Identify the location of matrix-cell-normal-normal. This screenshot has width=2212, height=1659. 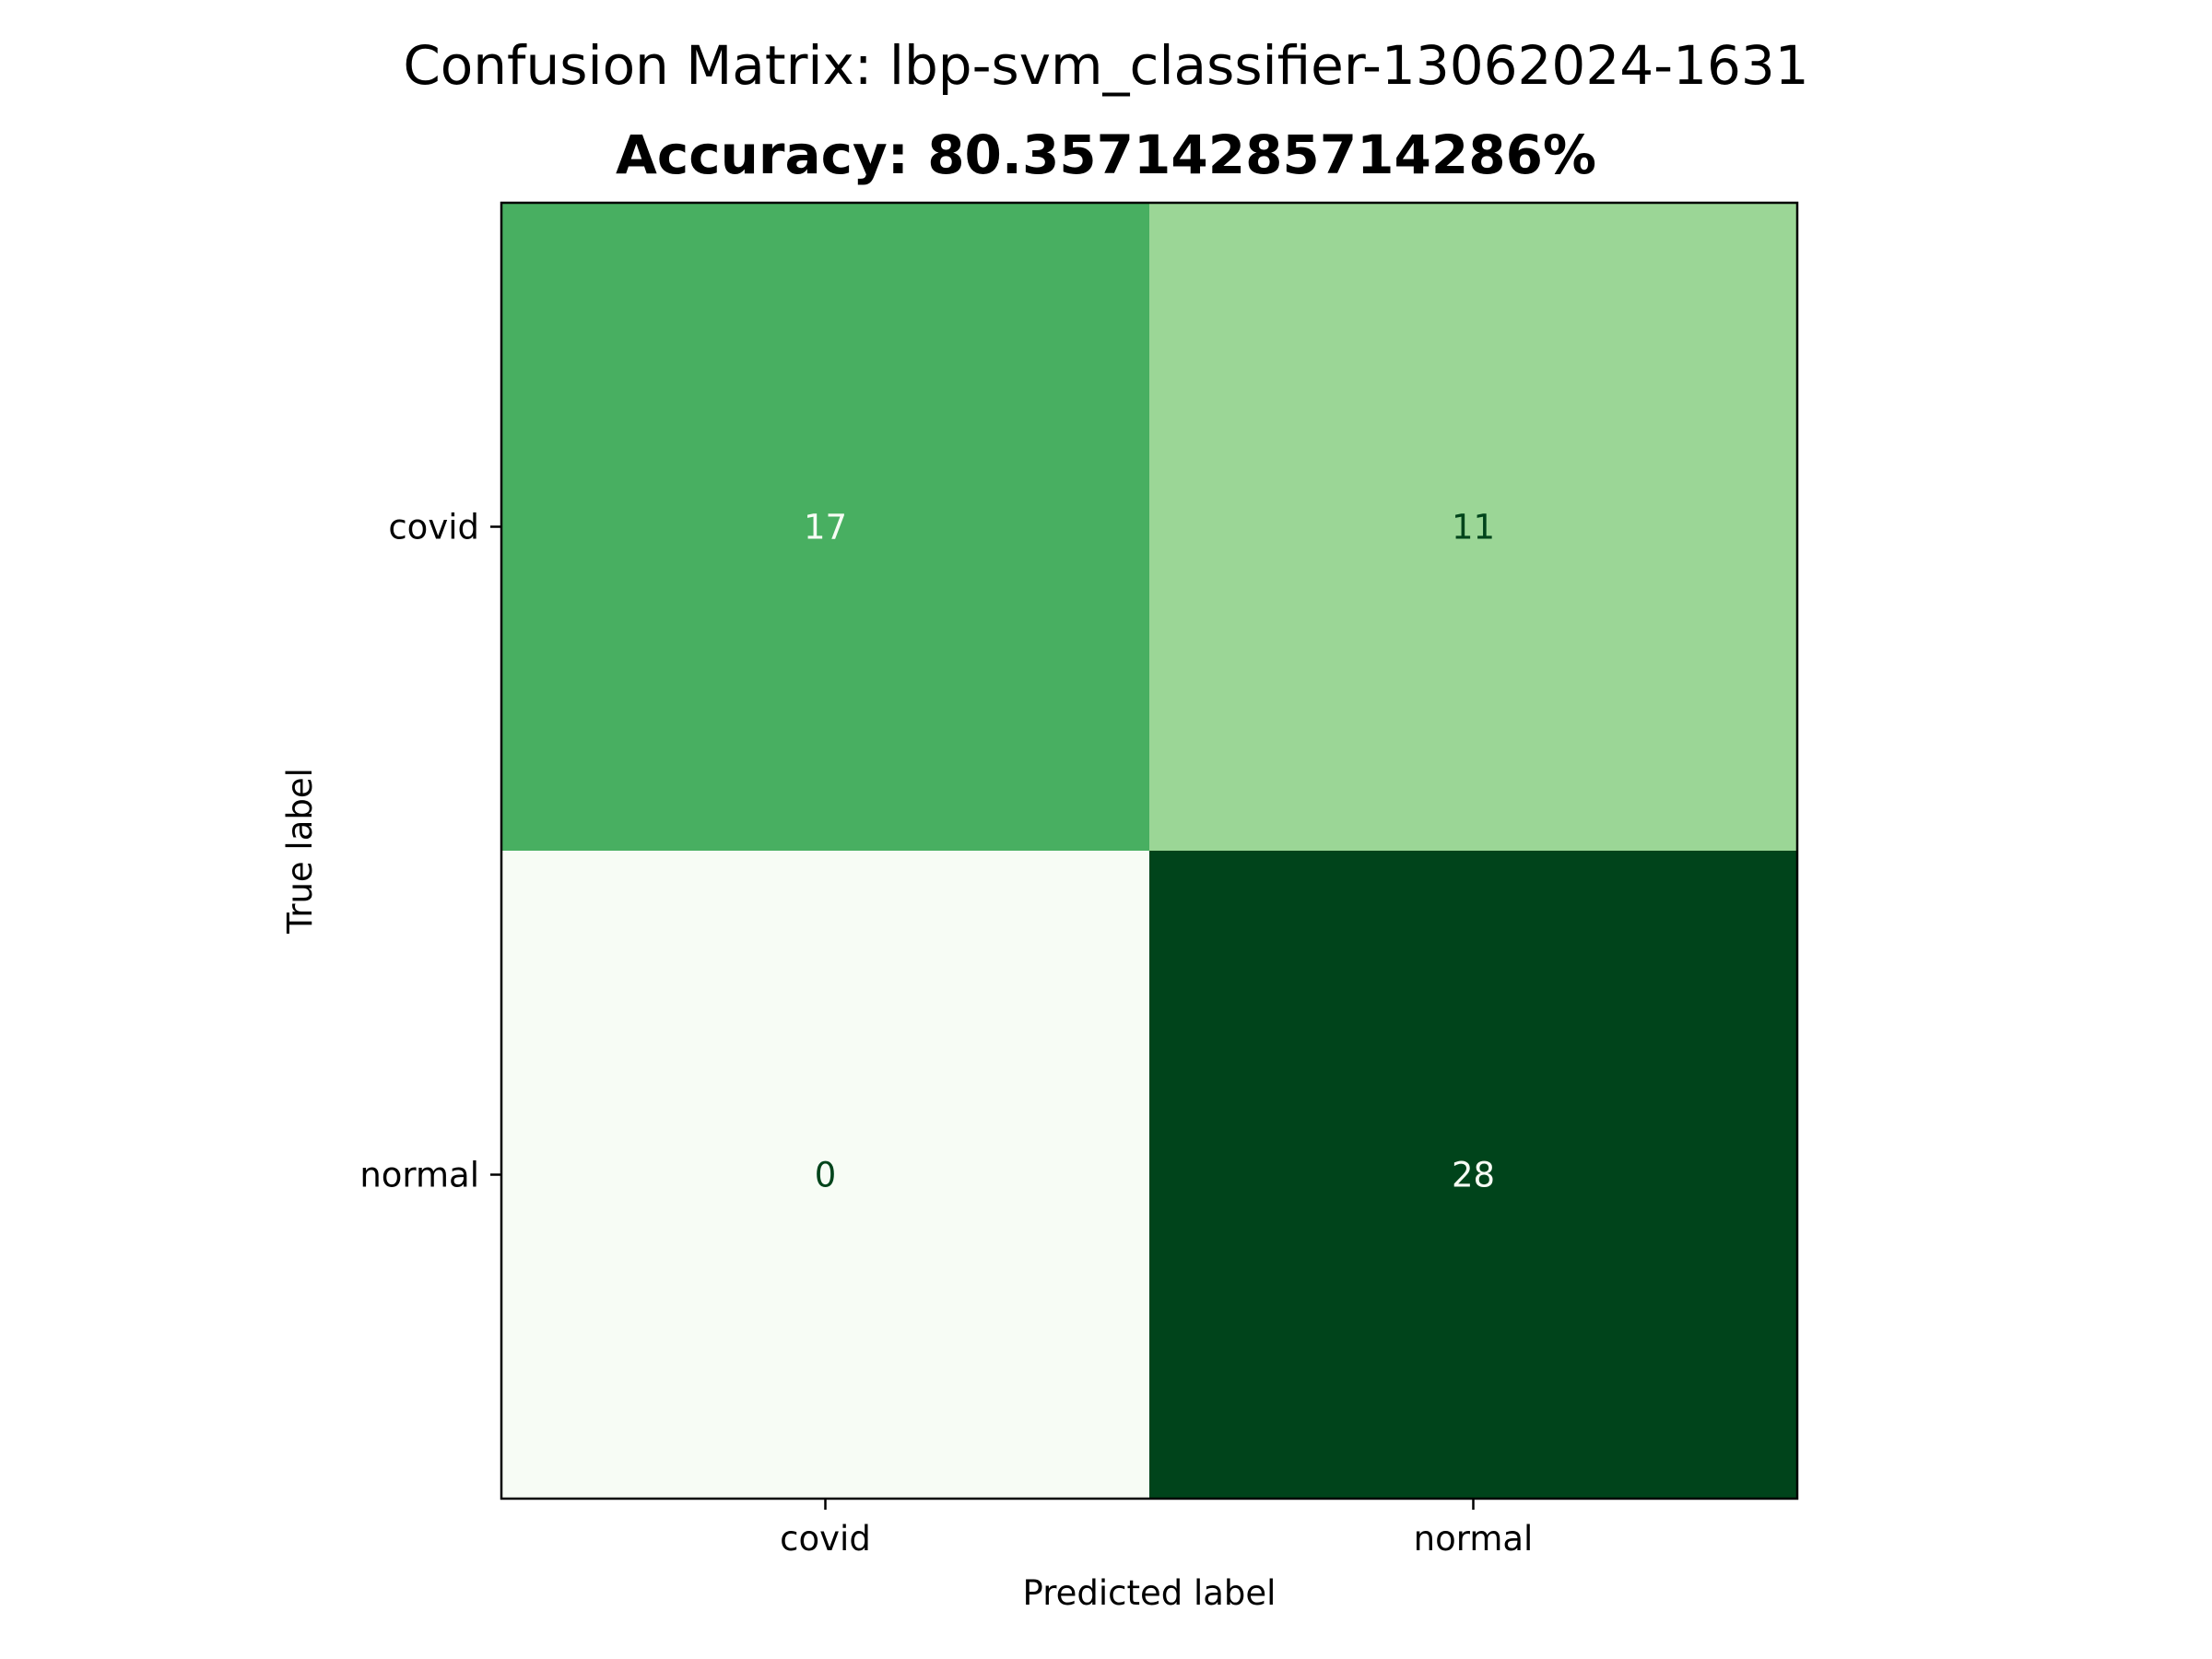
(1473, 1175).